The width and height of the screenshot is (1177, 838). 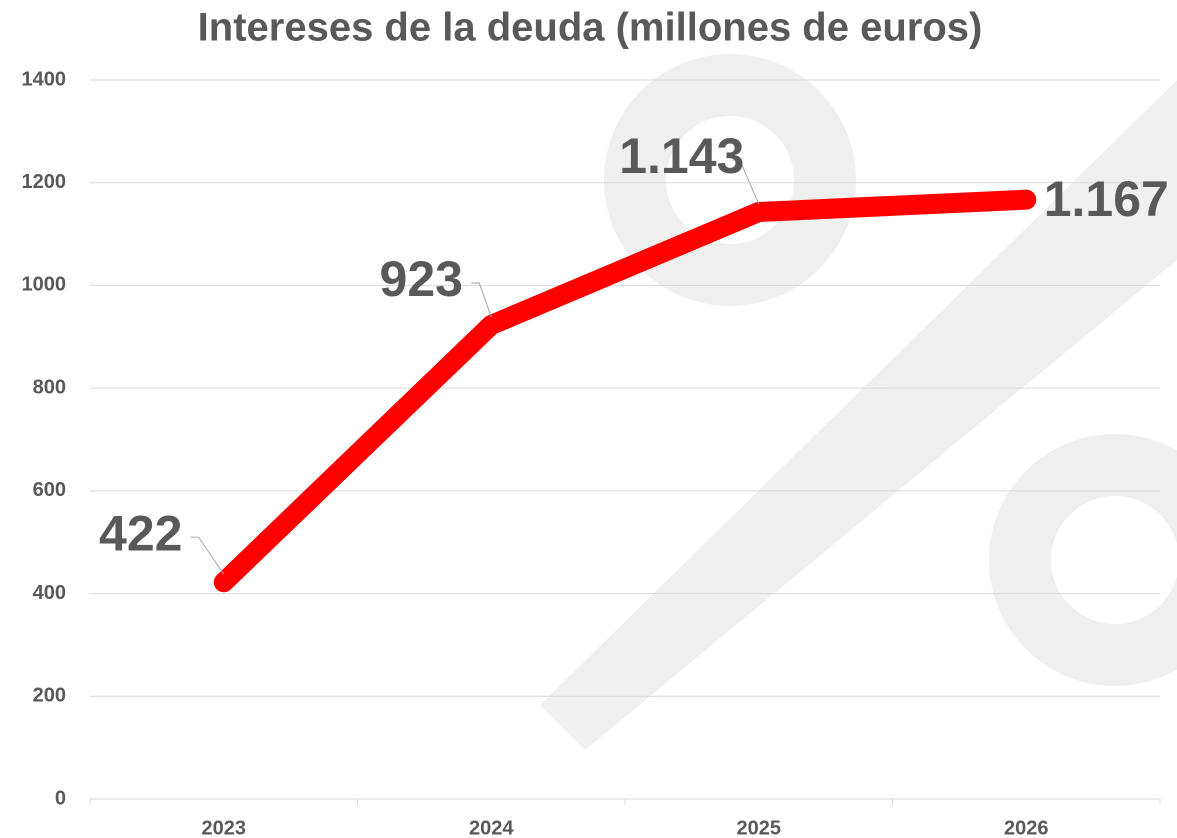 What do you see at coordinates (1106, 199) in the screenshot?
I see `data-label: 1.167` at bounding box center [1106, 199].